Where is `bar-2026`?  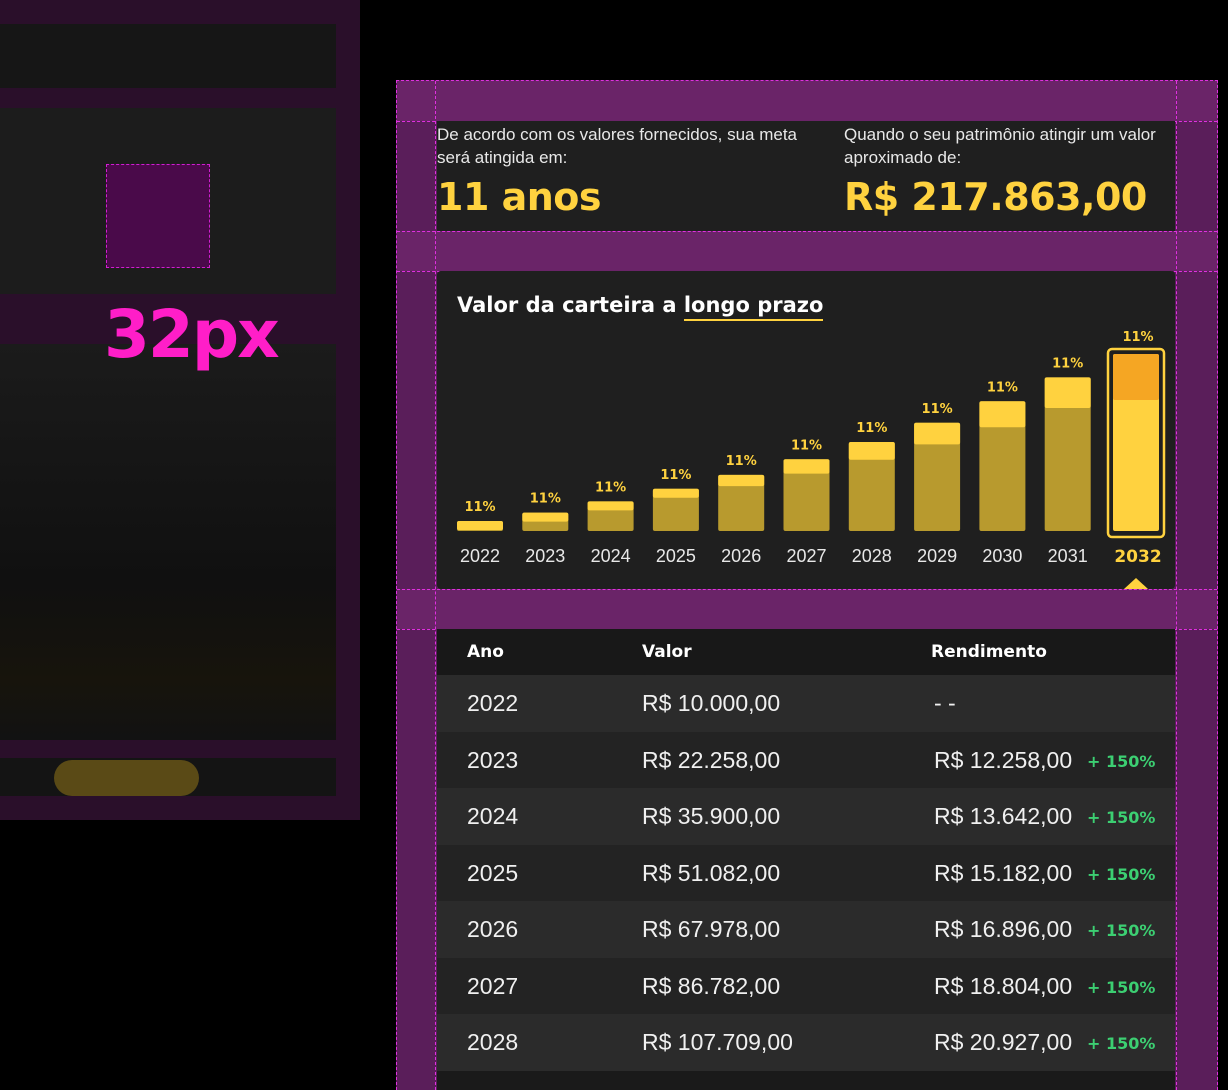
bar-2026 is located at coordinates (741, 502).